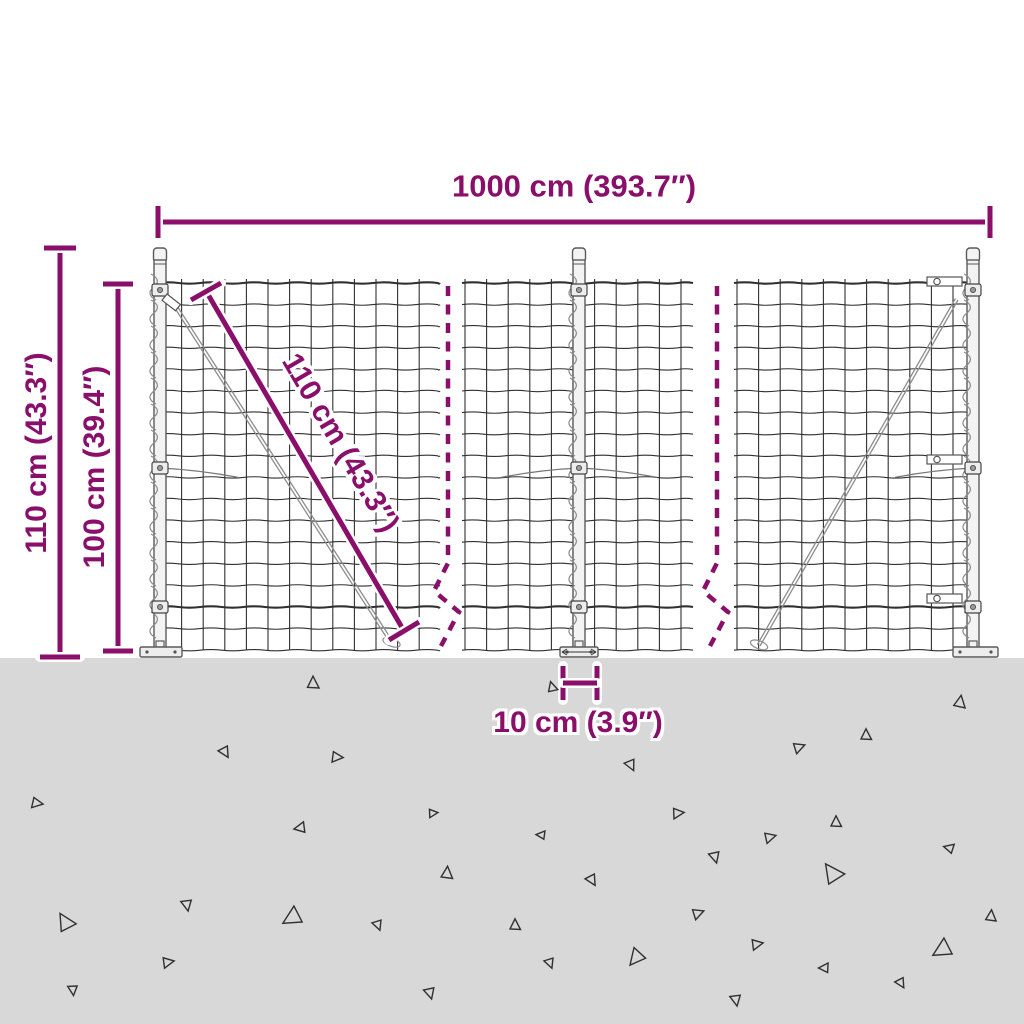  I want to click on plate-width-arrow, so click(579, 652).